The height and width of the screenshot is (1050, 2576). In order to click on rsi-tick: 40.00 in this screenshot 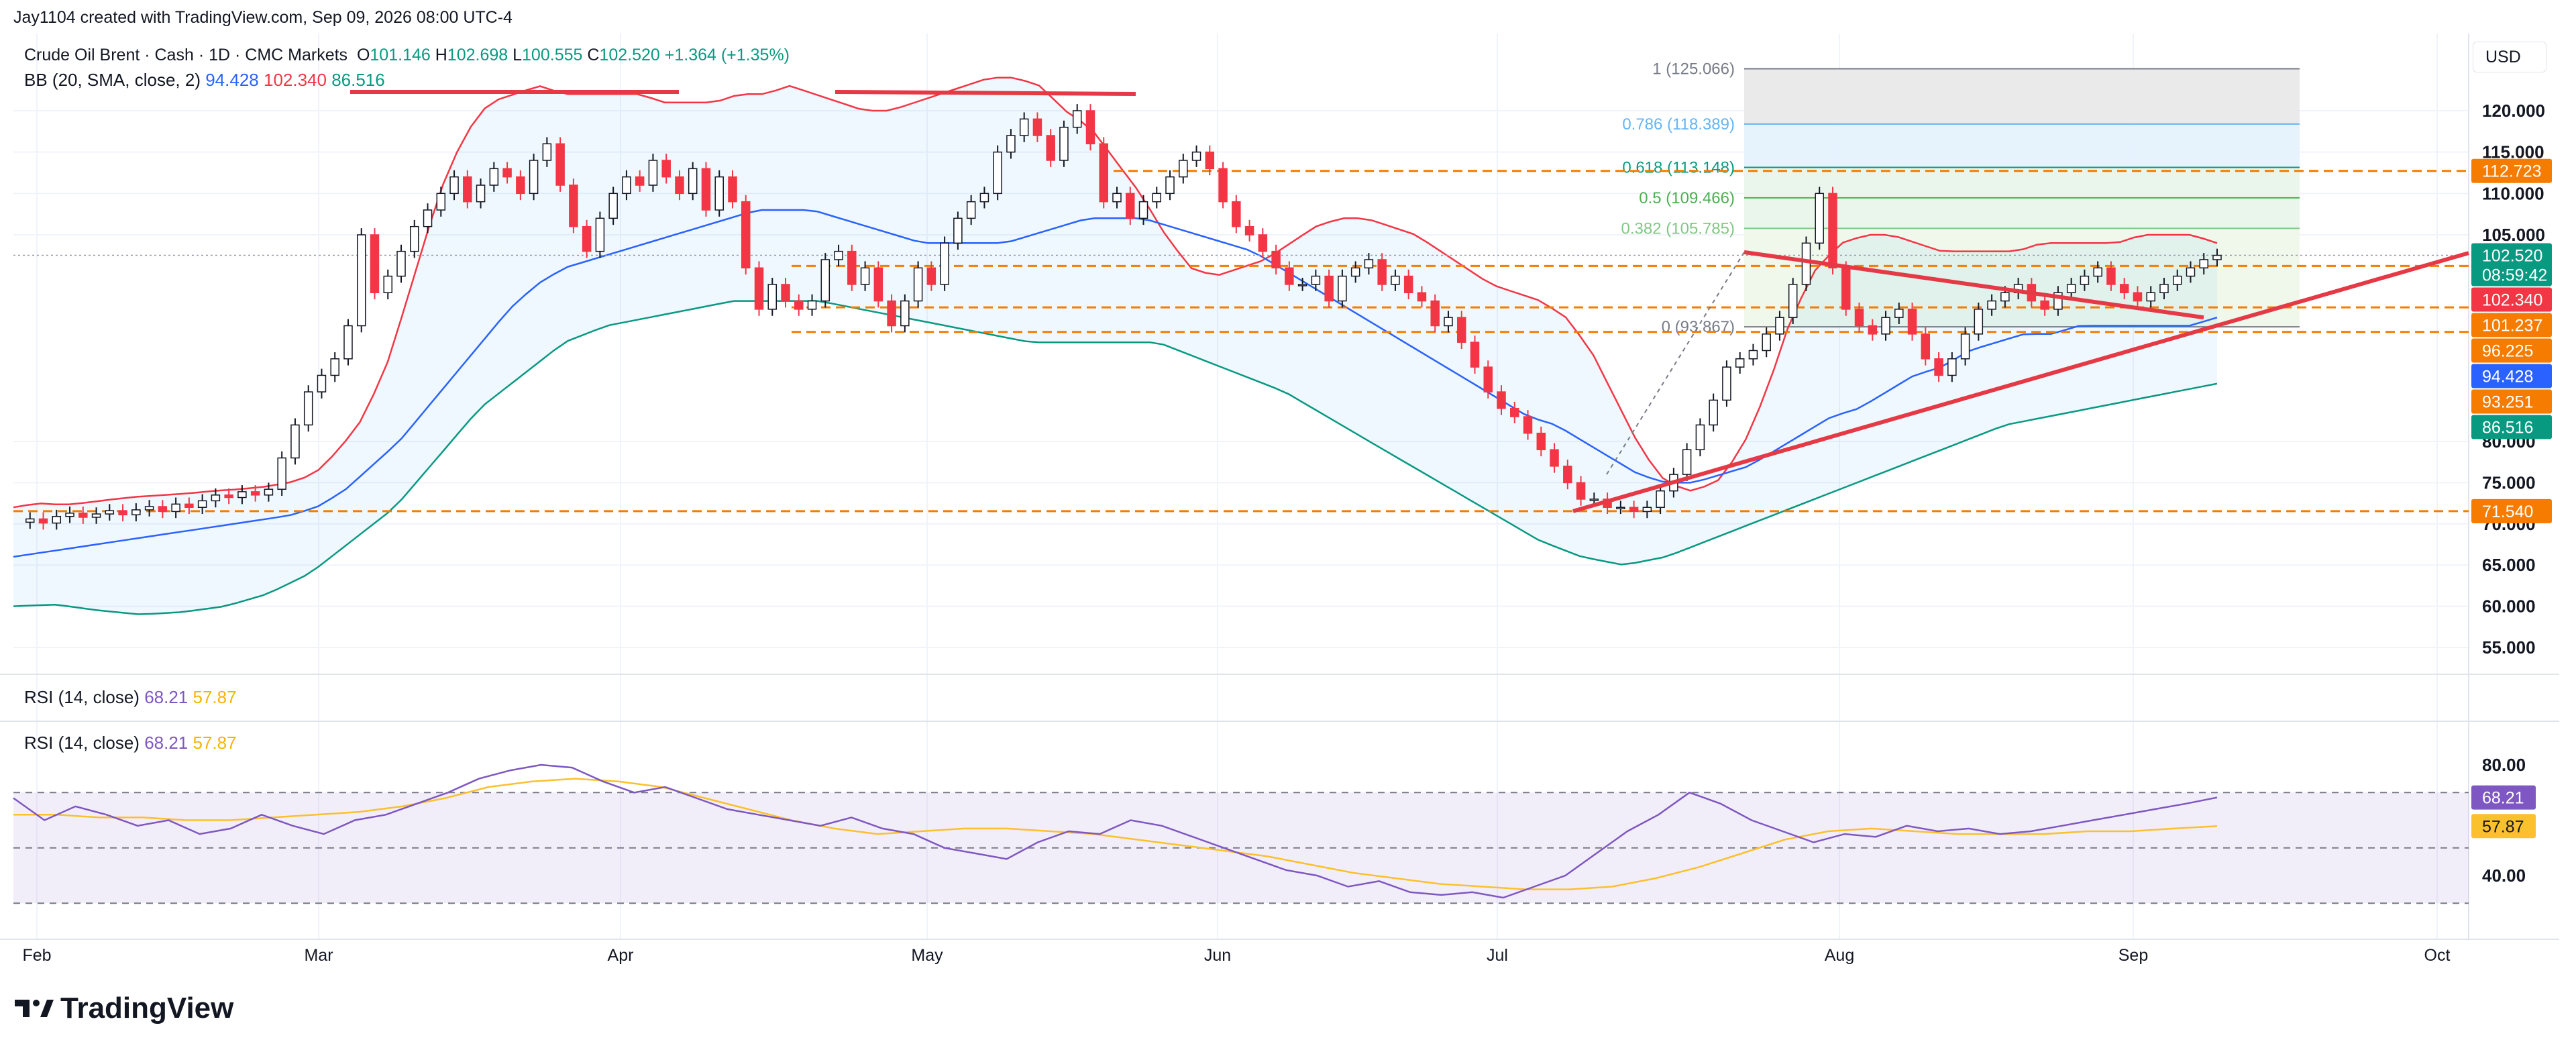, I will do `click(2504, 875)`.